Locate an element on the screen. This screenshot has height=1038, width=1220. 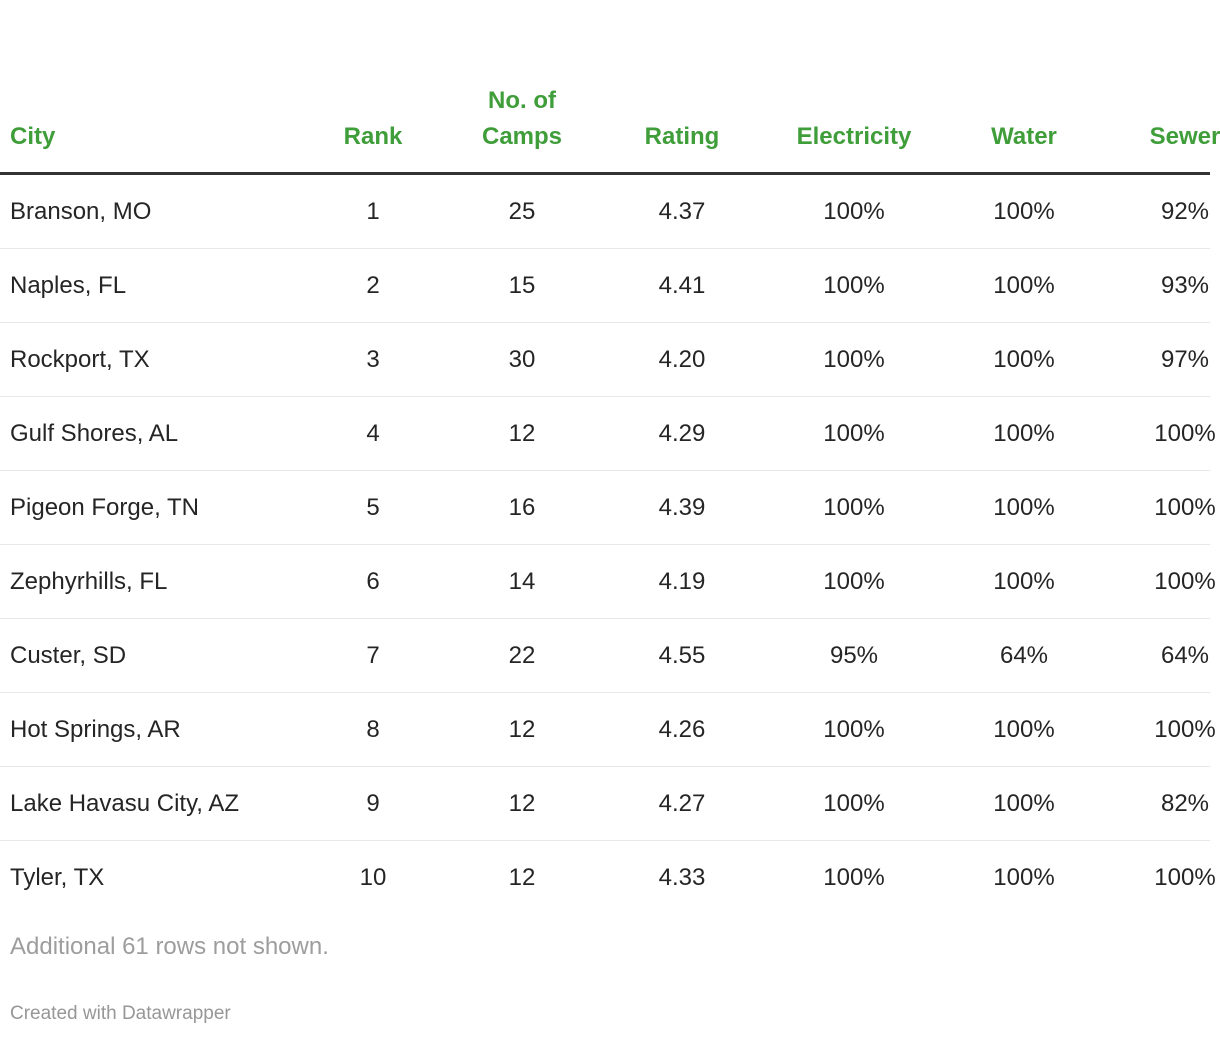
column-header-electricity: Electricity is located at coordinates (854, 137).